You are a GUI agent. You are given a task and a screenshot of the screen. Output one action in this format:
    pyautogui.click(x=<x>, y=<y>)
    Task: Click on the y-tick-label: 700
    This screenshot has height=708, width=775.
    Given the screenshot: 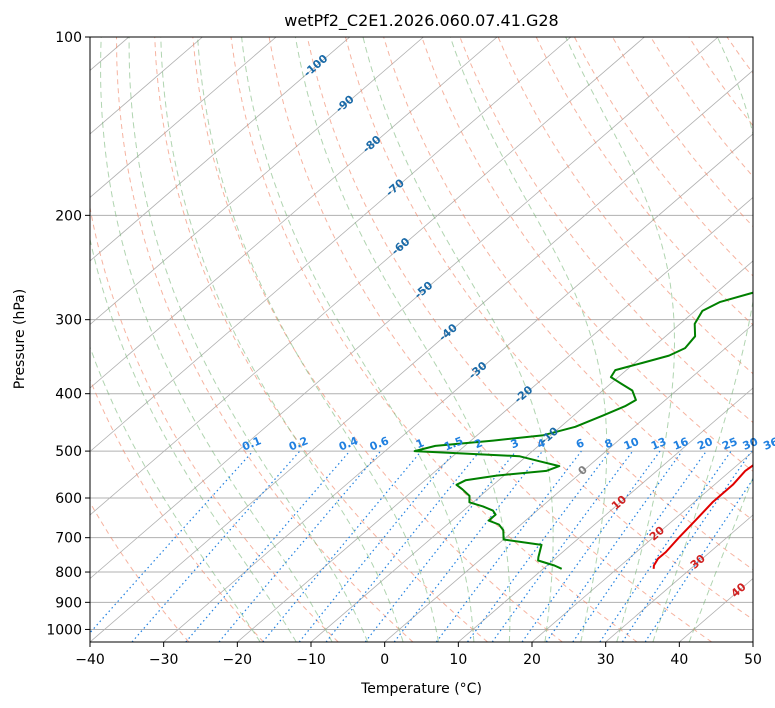 What is the action you would take?
    pyautogui.click(x=68, y=539)
    